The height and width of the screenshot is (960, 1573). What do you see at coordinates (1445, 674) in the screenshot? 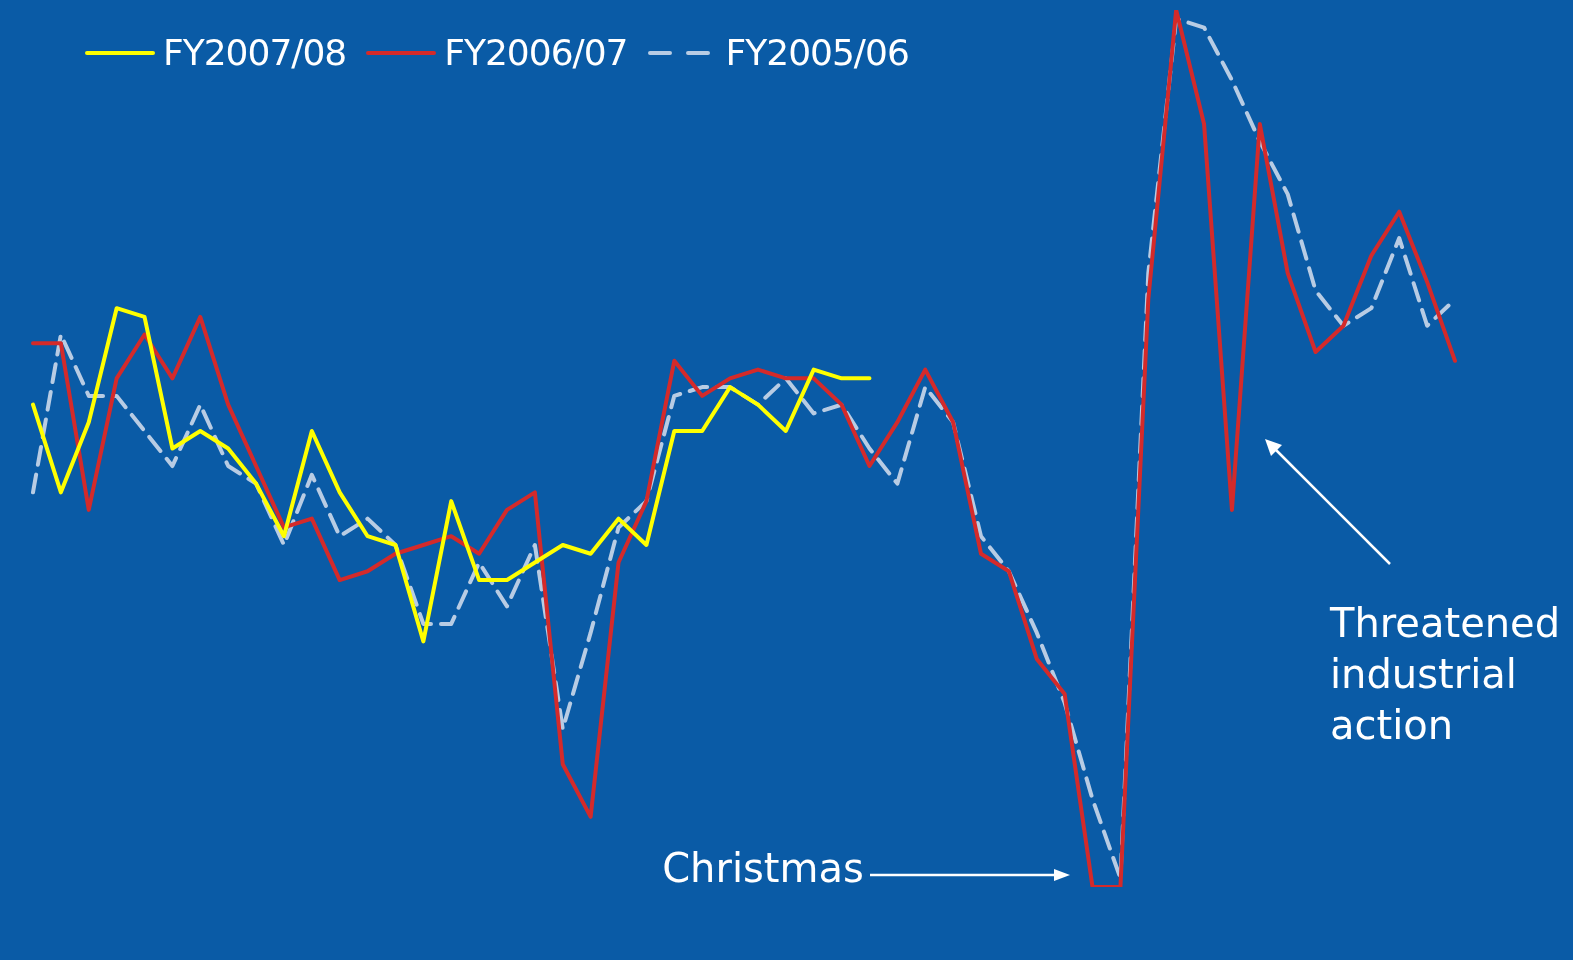
I see `annotation: Threatened industrial action` at bounding box center [1445, 674].